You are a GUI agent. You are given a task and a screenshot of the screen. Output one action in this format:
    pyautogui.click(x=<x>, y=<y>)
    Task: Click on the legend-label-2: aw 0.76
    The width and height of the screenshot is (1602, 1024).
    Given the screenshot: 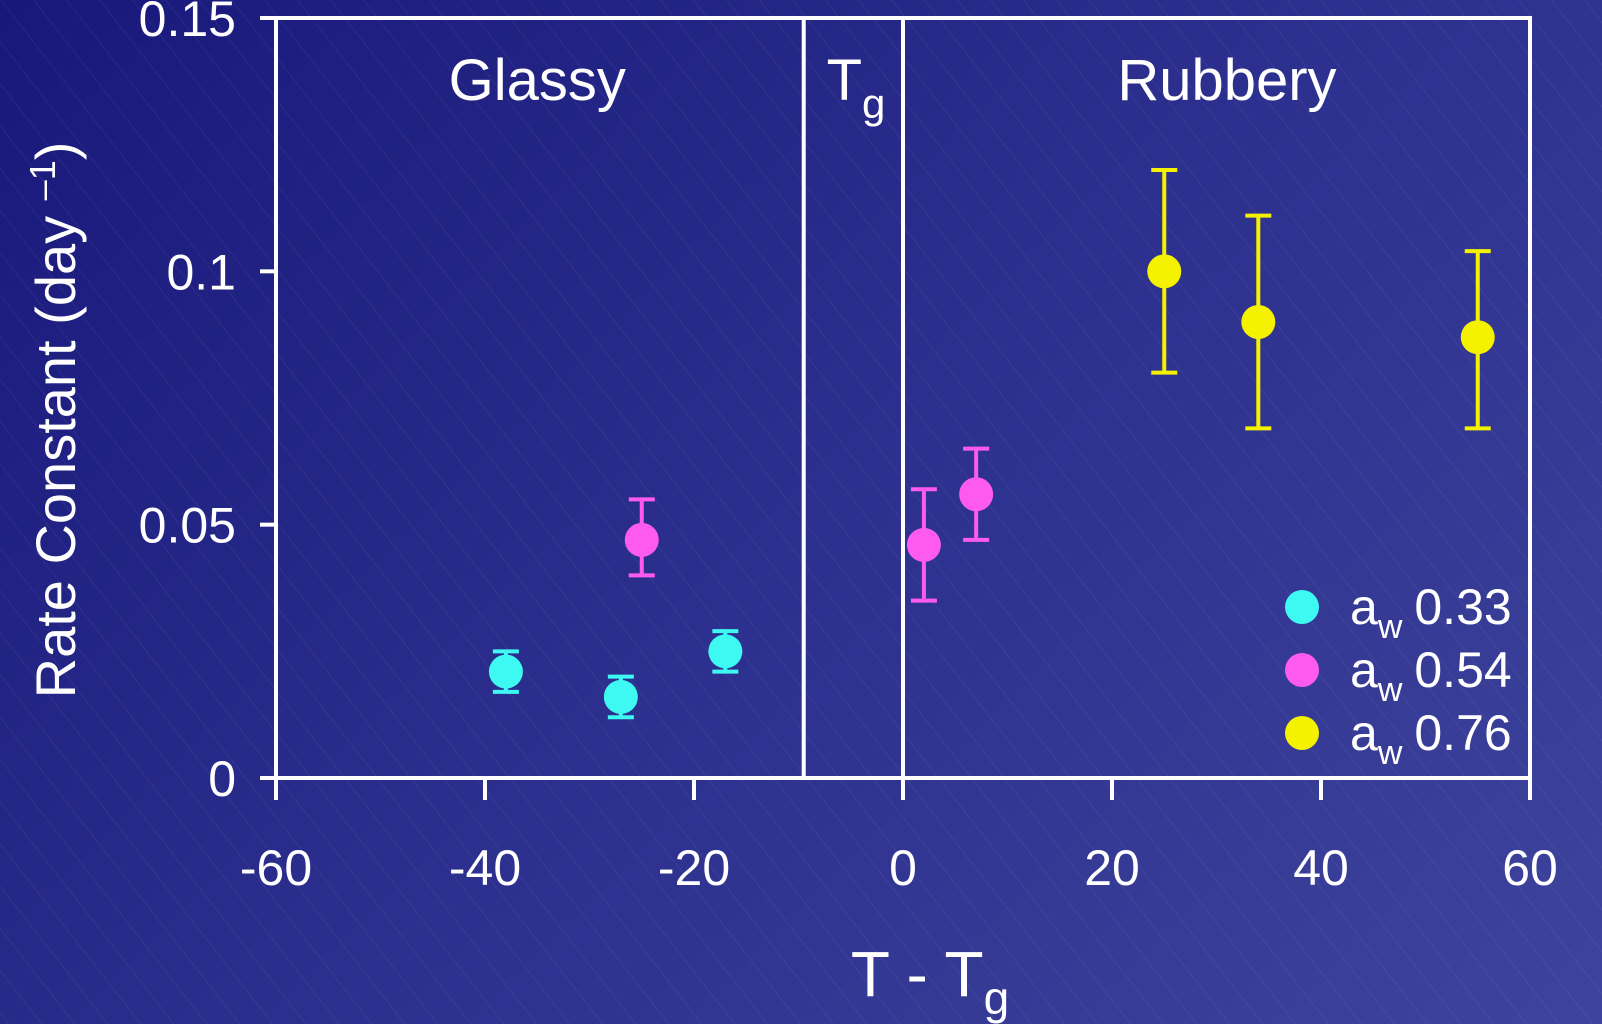 What is the action you would take?
    pyautogui.click(x=1431, y=738)
    